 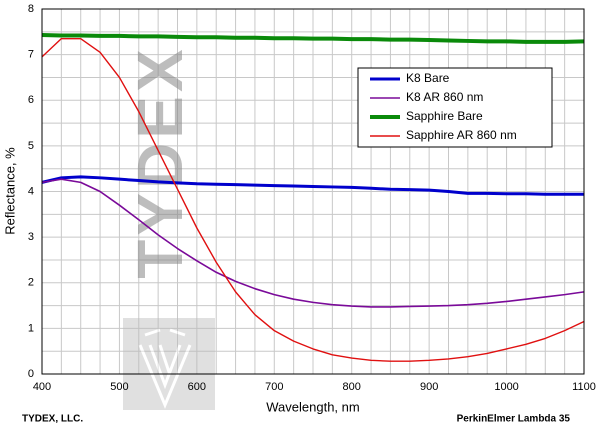 I want to click on y-tick-label: 4, so click(x=31, y=191).